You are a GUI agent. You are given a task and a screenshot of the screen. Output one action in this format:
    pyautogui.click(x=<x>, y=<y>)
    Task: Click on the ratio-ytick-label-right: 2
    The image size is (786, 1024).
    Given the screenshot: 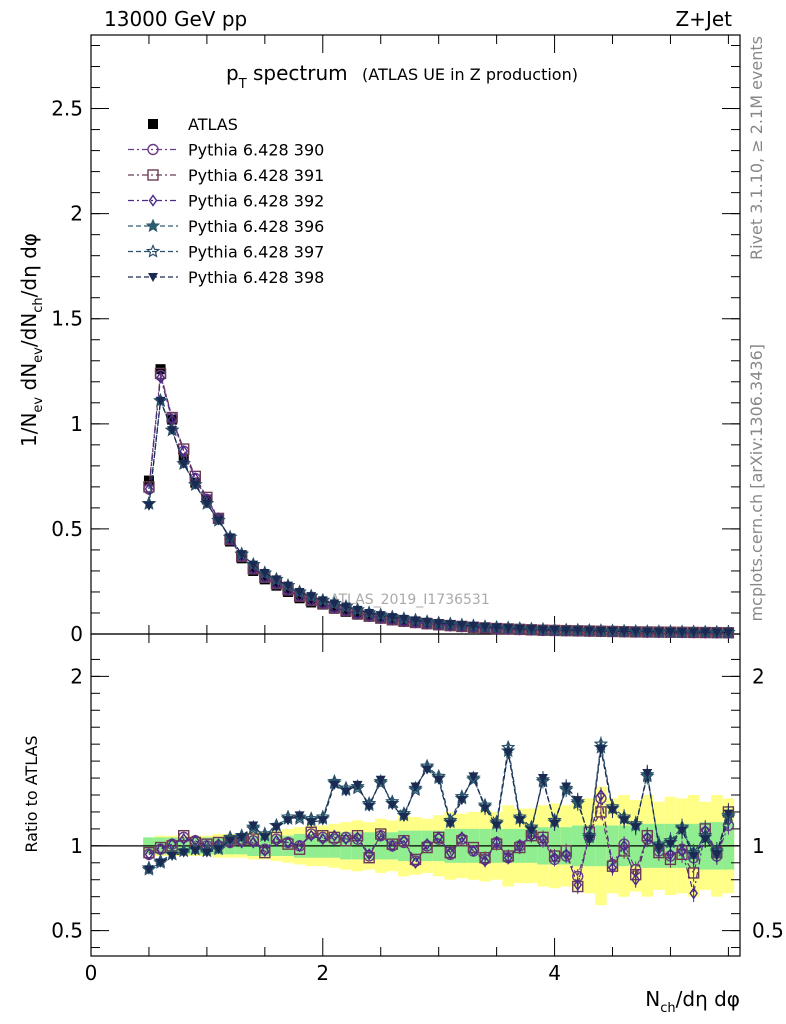 What is the action you would take?
    pyautogui.click(x=758, y=676)
    